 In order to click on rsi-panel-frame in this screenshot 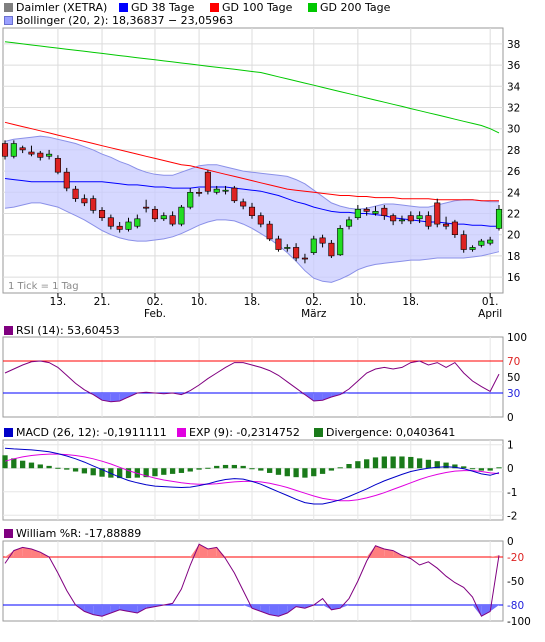, I will do `click(253, 377)`.